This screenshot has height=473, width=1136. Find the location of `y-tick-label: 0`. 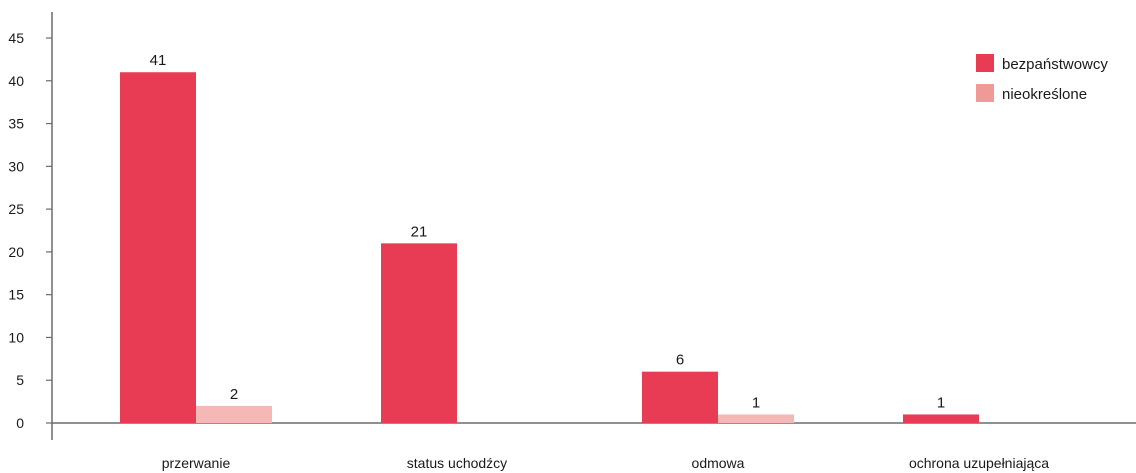

y-tick-label: 0 is located at coordinates (20, 423).